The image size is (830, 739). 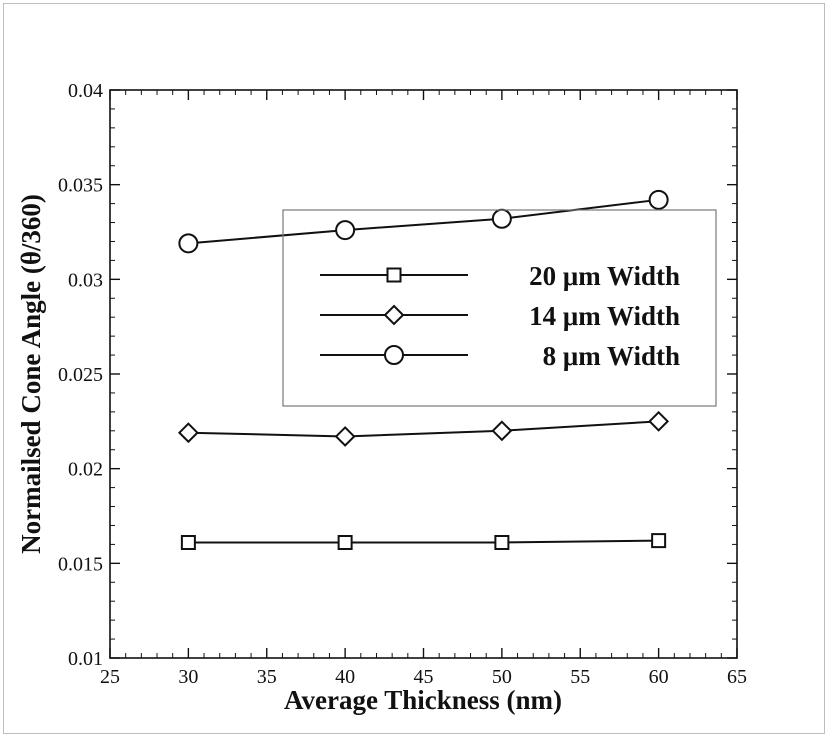 I want to click on x-axis-title: Average Thickness (nm), so click(x=423, y=700).